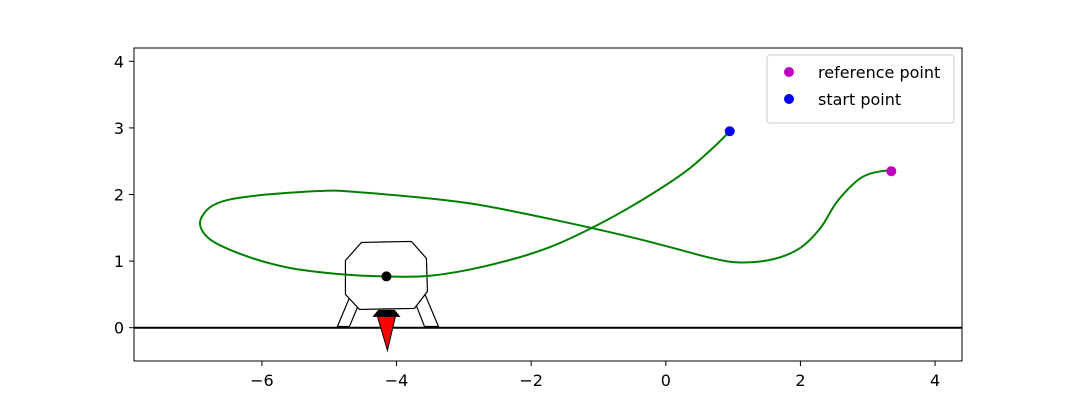  Describe the element at coordinates (729, 131) in the screenshot. I see `start-point-marker` at that location.